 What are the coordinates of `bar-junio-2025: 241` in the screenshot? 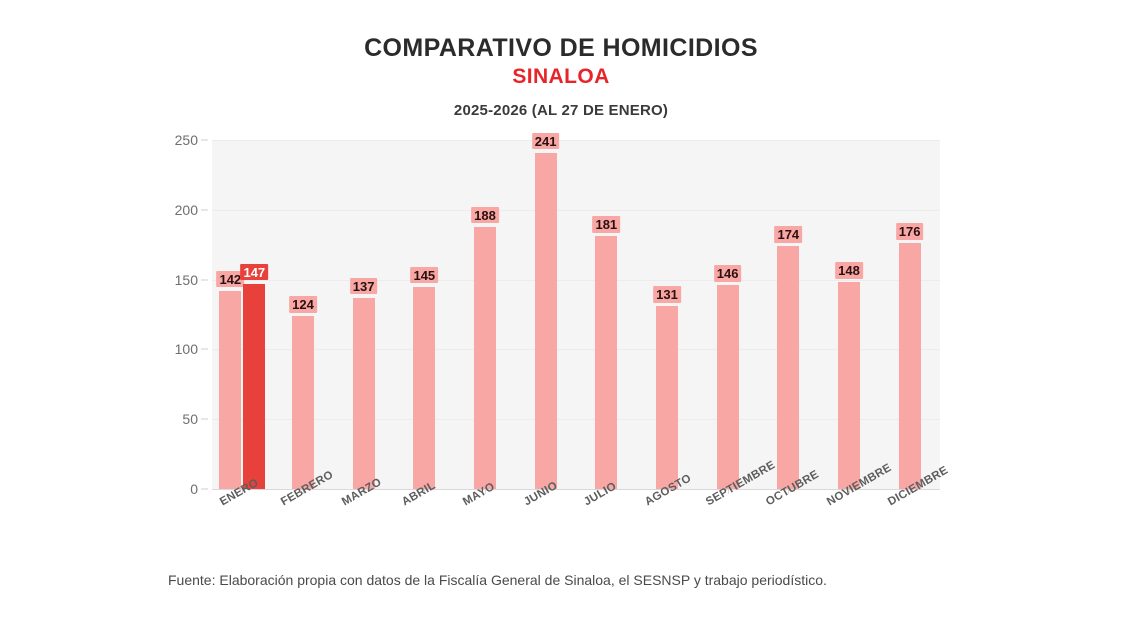 It's located at (545, 310).